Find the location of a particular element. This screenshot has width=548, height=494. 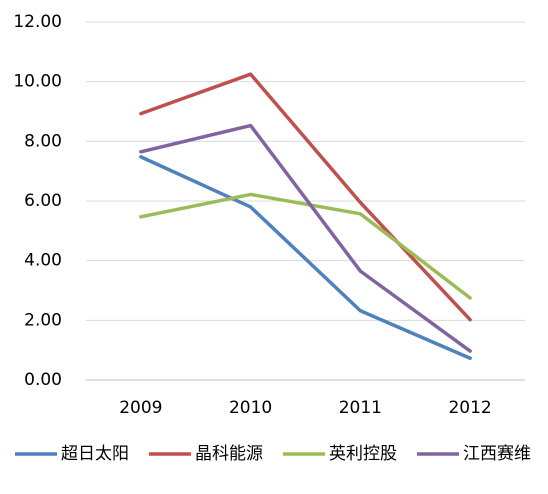

x-tick-label: 2010 is located at coordinates (250, 408).